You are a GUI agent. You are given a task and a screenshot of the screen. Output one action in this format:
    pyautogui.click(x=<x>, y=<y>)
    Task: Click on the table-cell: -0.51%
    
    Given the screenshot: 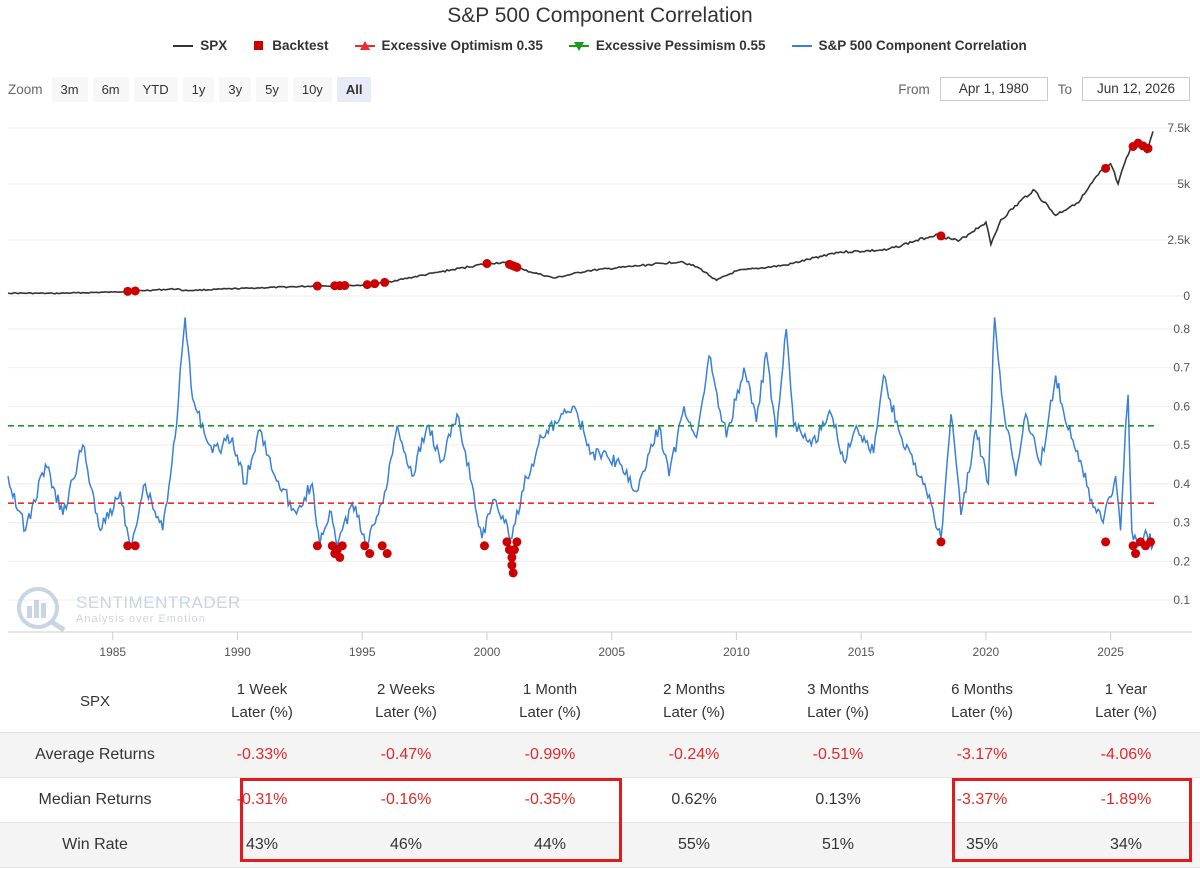 What is the action you would take?
    pyautogui.click(x=838, y=754)
    